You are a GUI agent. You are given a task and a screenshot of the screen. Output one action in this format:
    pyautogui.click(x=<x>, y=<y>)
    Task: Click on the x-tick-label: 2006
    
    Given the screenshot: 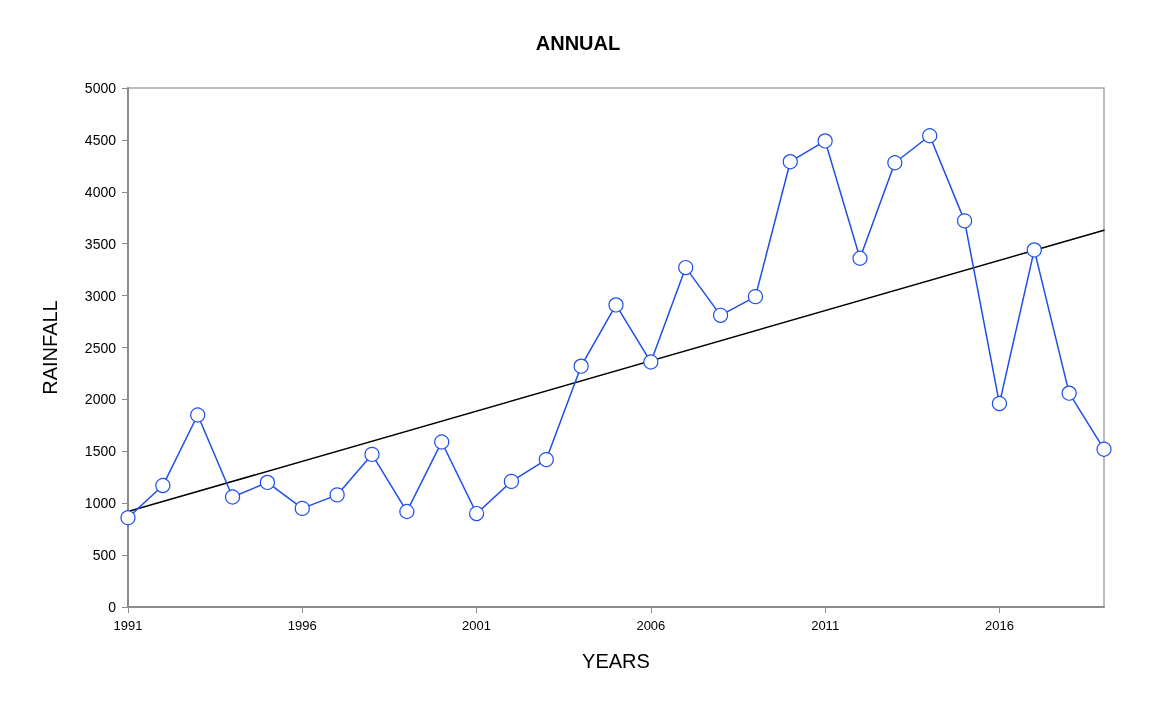 What is the action you would take?
    pyautogui.click(x=651, y=625)
    